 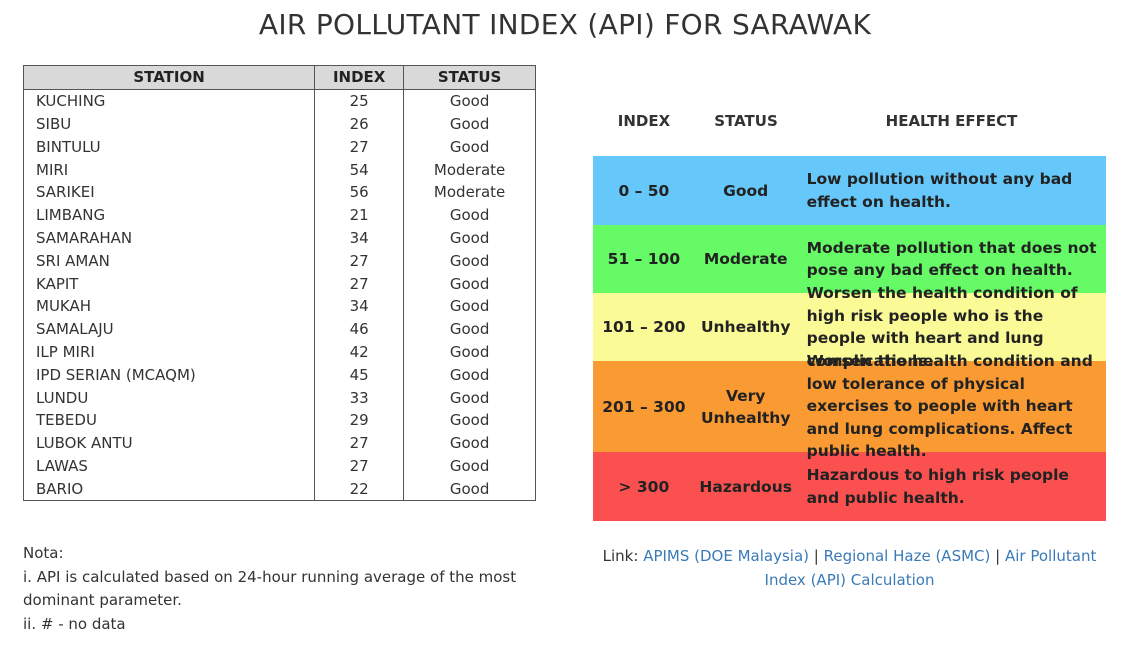 What do you see at coordinates (907, 556) in the screenshot?
I see `link-regional-haze: Regional Haze (ASMC)` at bounding box center [907, 556].